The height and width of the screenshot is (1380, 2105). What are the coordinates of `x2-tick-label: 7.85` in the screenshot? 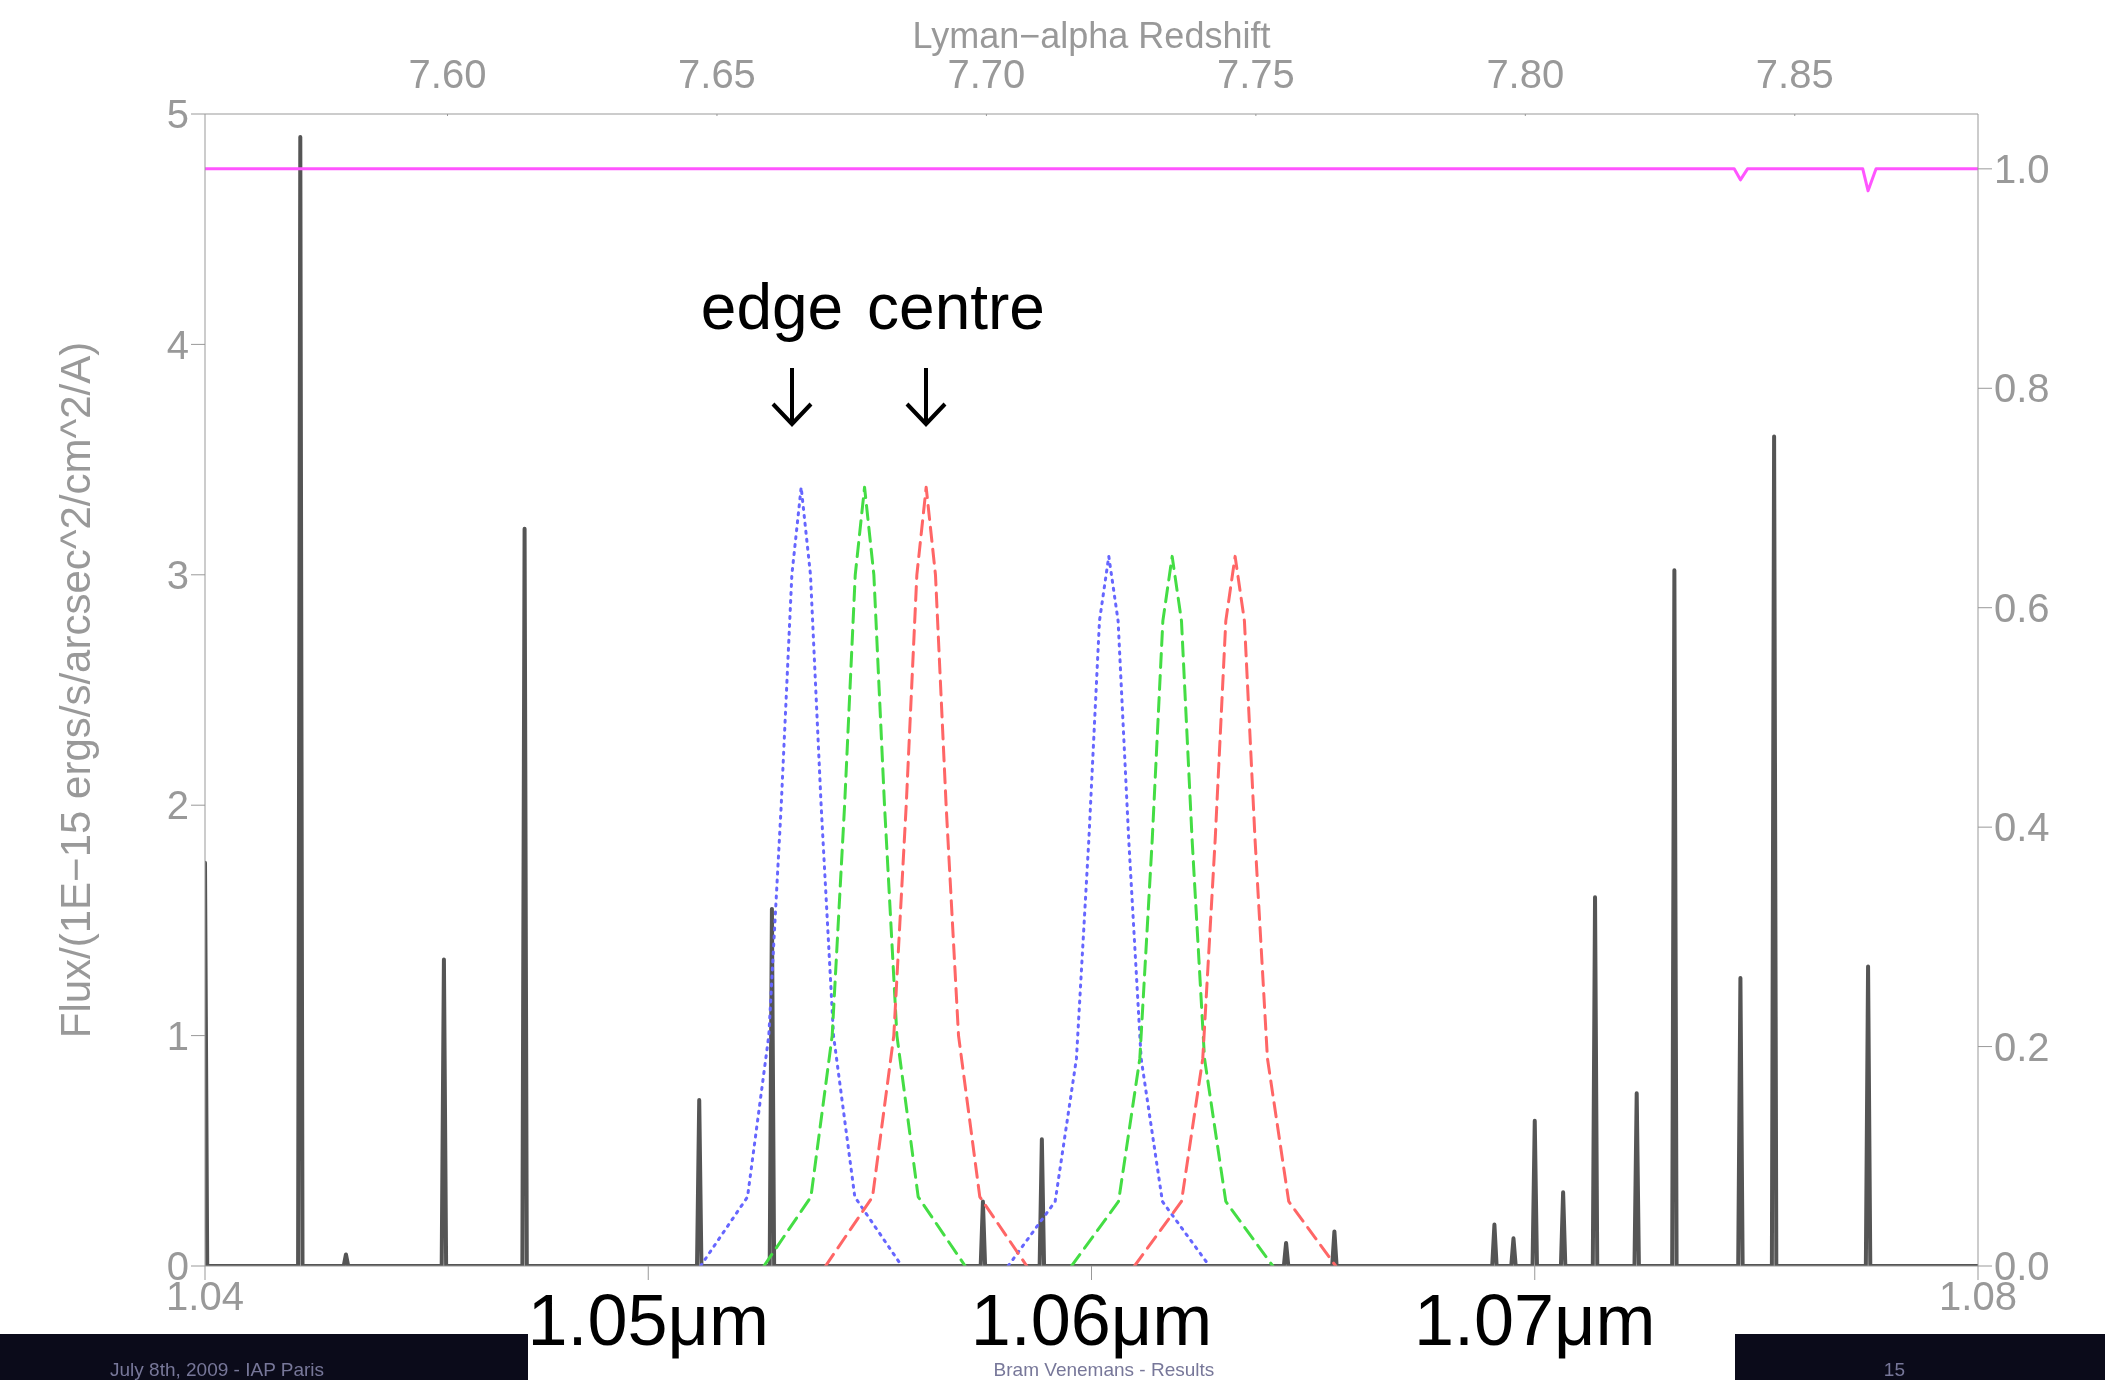 It's located at (1794, 74).